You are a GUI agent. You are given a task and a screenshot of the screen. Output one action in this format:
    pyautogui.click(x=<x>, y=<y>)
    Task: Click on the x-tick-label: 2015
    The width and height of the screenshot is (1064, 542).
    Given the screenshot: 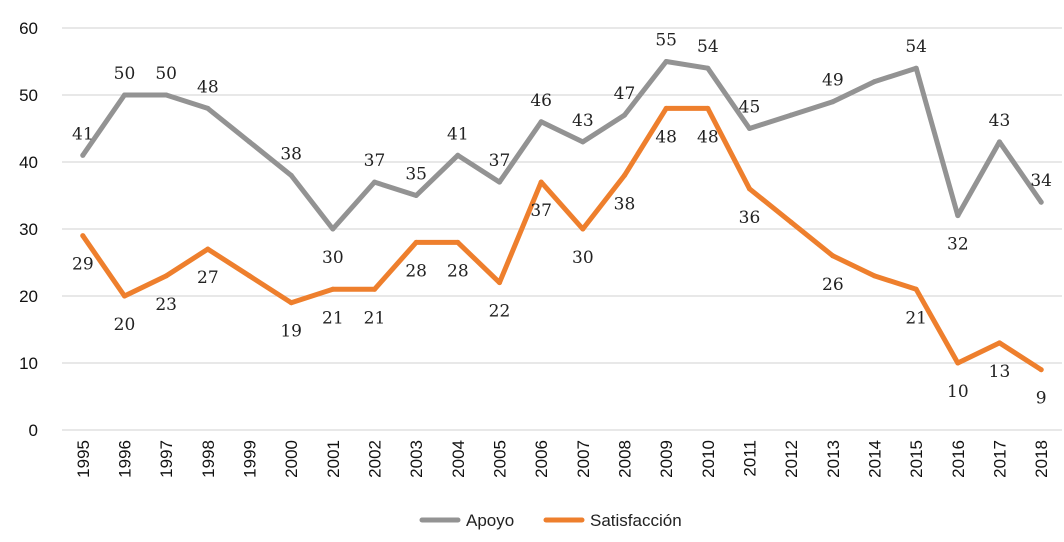 What is the action you would take?
    pyautogui.click(x=916, y=459)
    